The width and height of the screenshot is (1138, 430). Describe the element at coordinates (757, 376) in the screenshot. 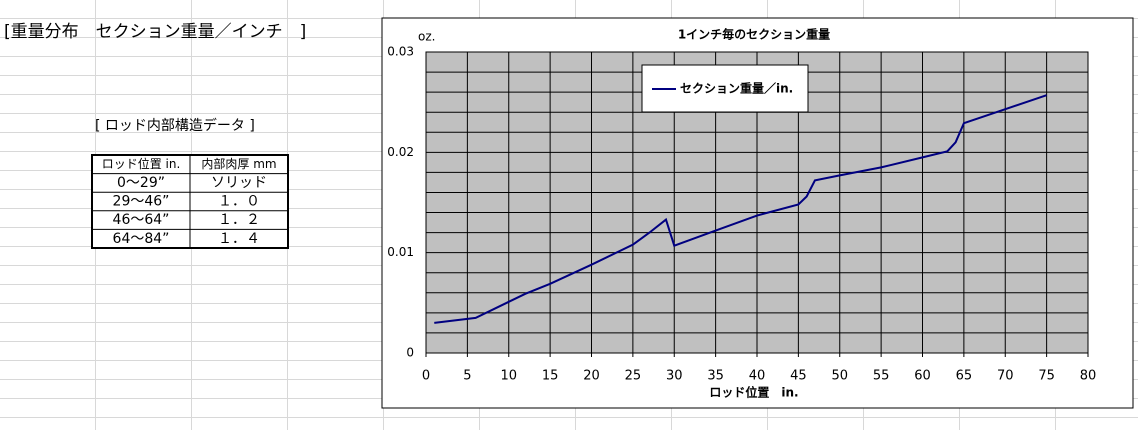

I see `x-tick-label: 40` at that location.